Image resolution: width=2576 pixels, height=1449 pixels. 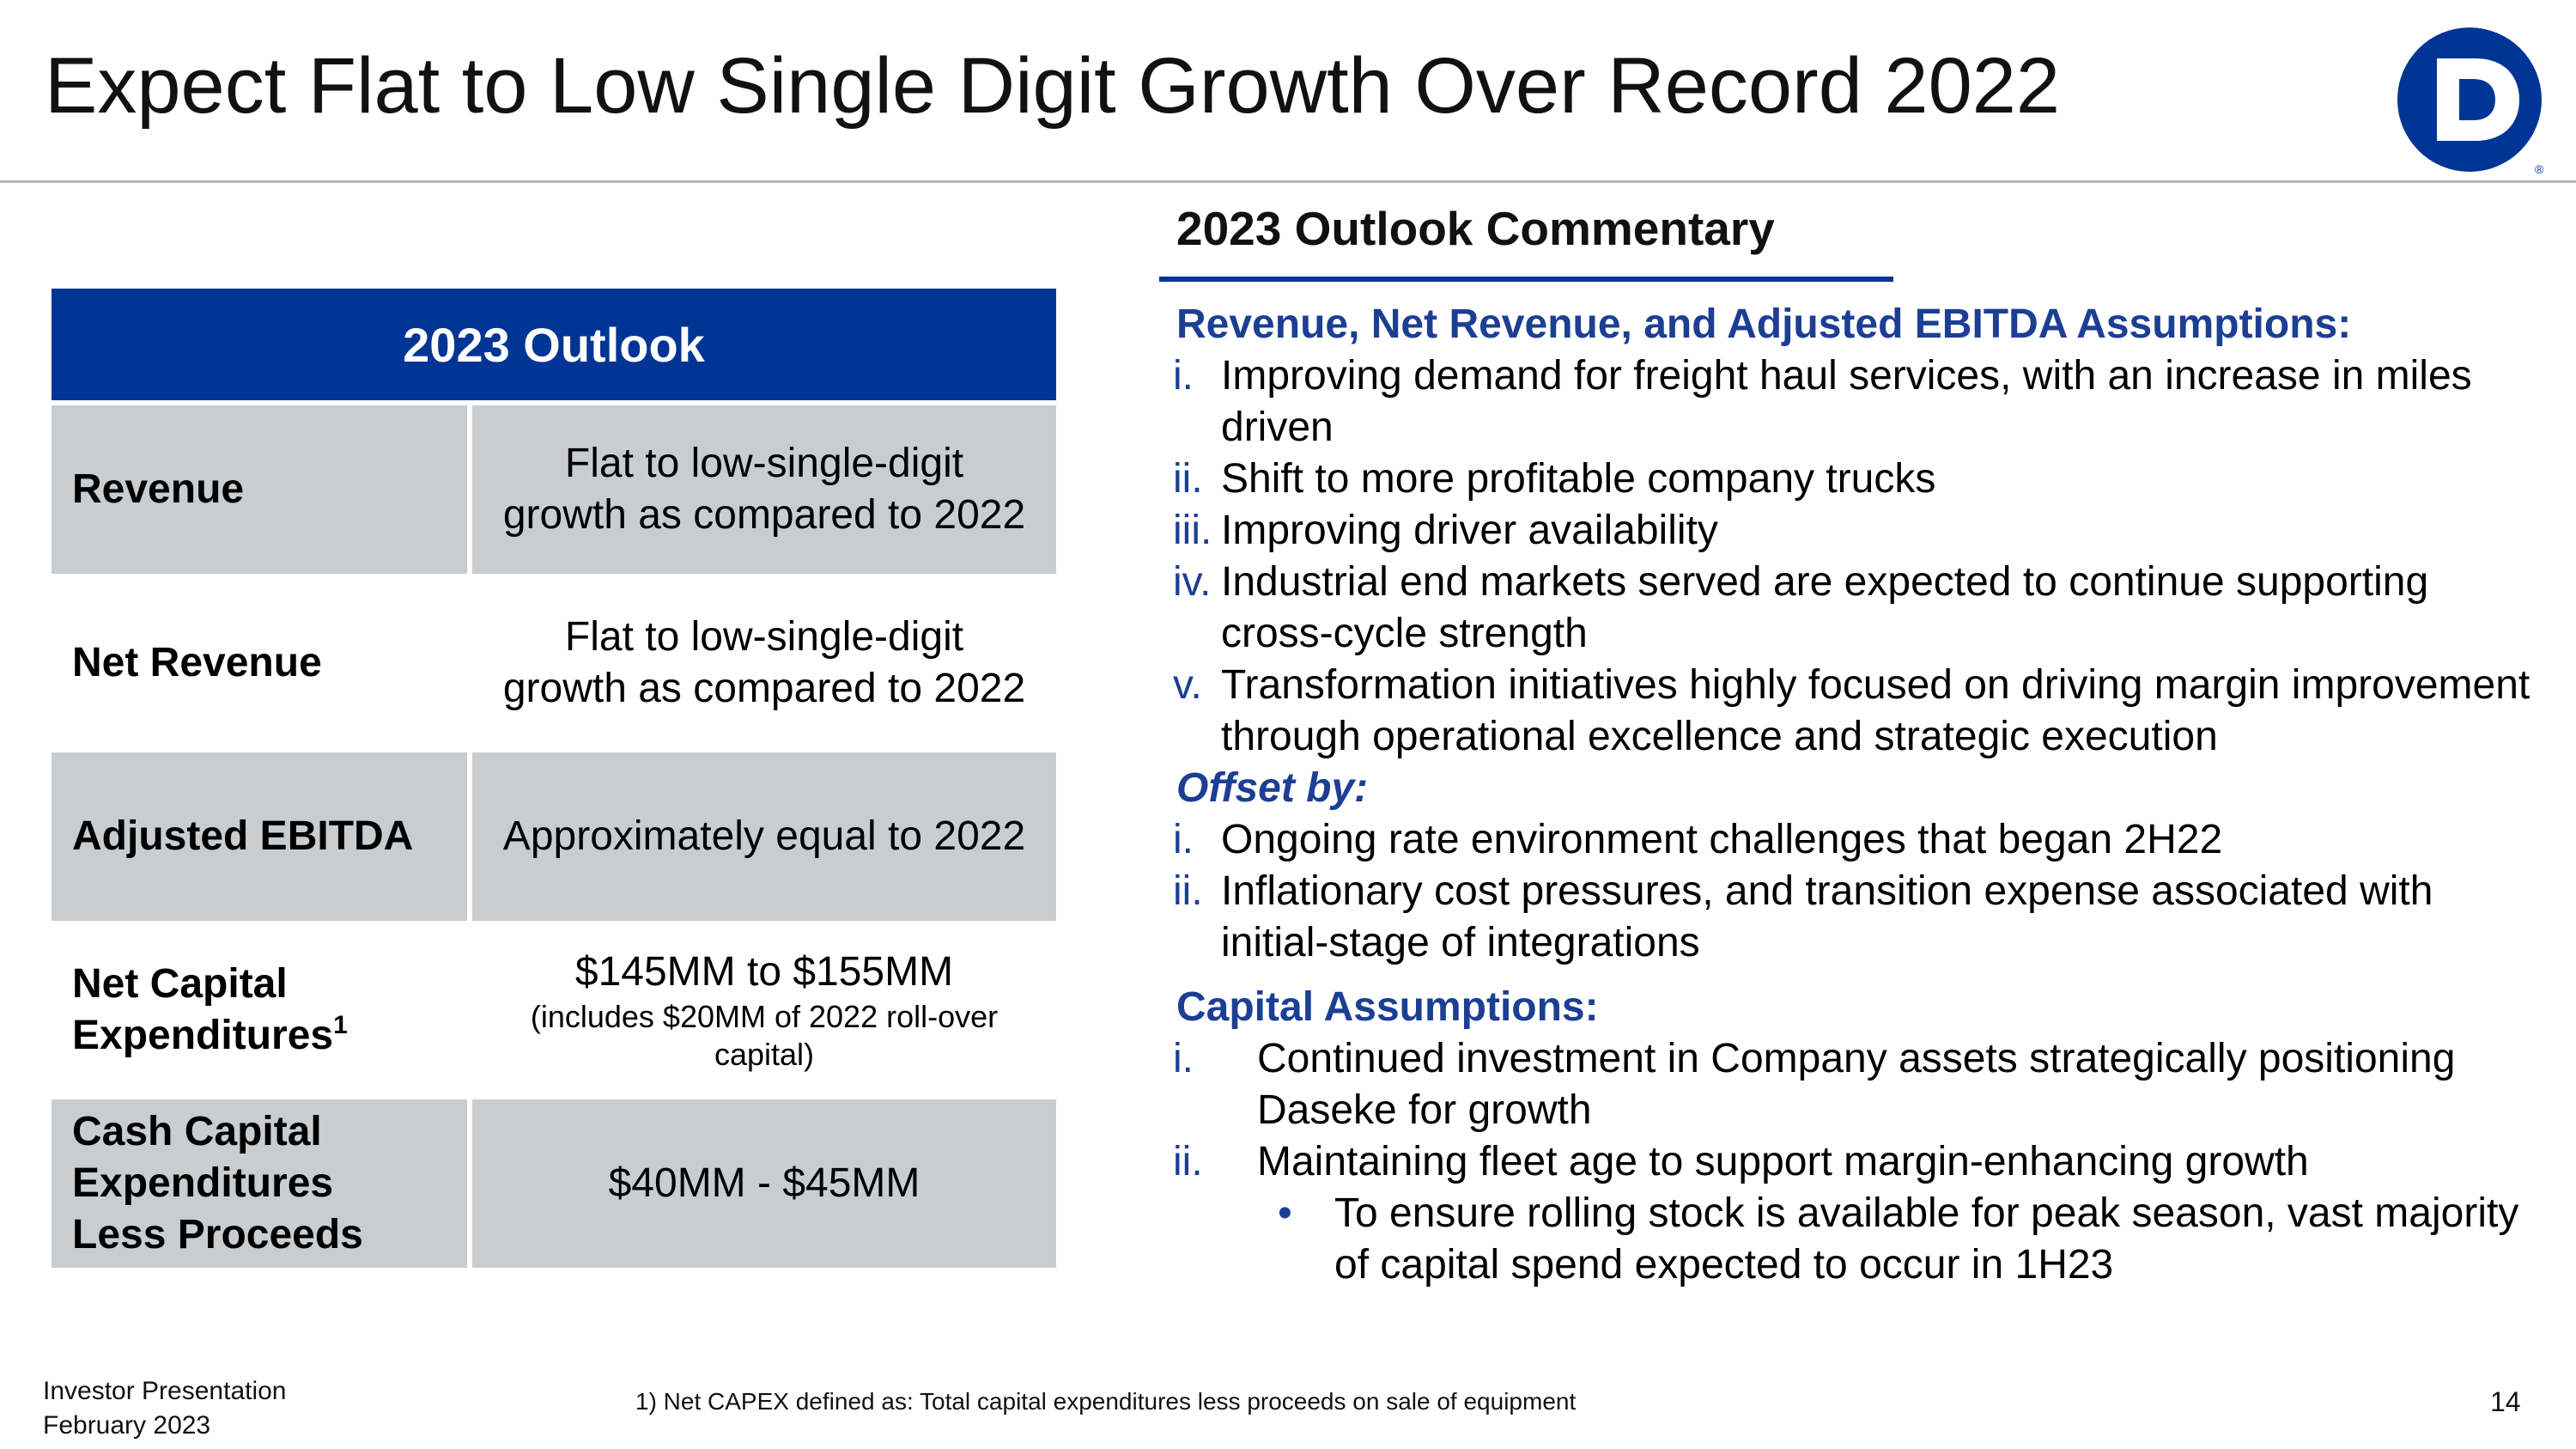 I want to click on page-number: 14, so click(x=2506, y=1401).